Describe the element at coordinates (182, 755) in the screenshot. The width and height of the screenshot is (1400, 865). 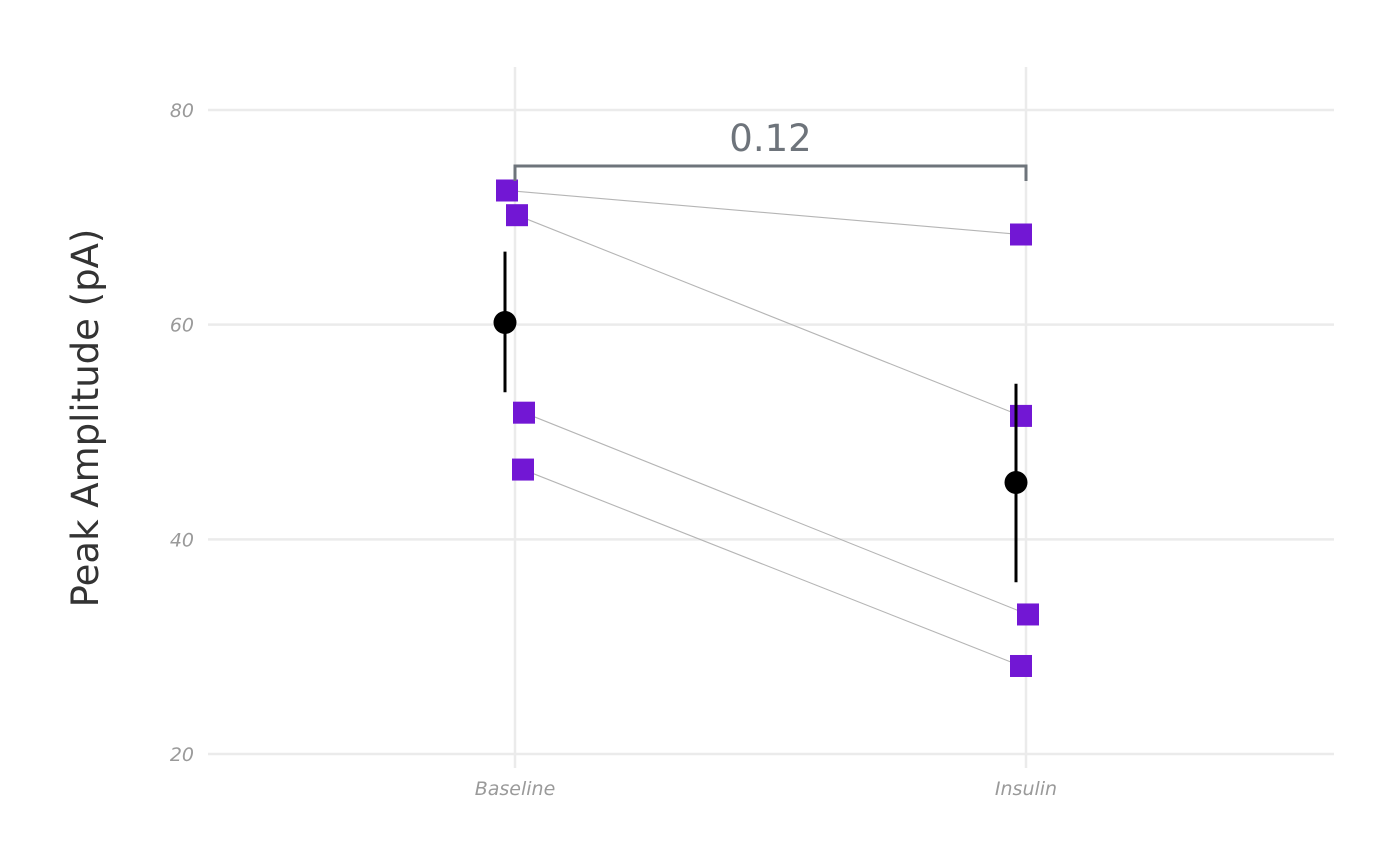
I see `y-tick-label: 20` at that location.